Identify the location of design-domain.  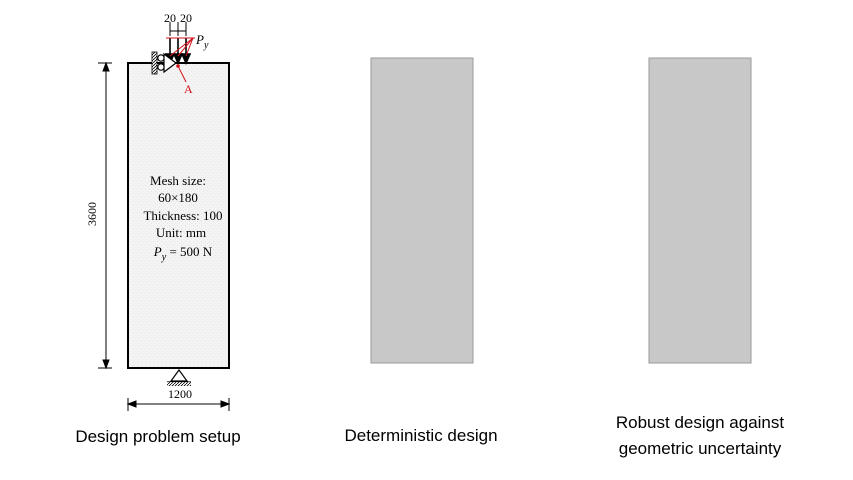
(178, 215).